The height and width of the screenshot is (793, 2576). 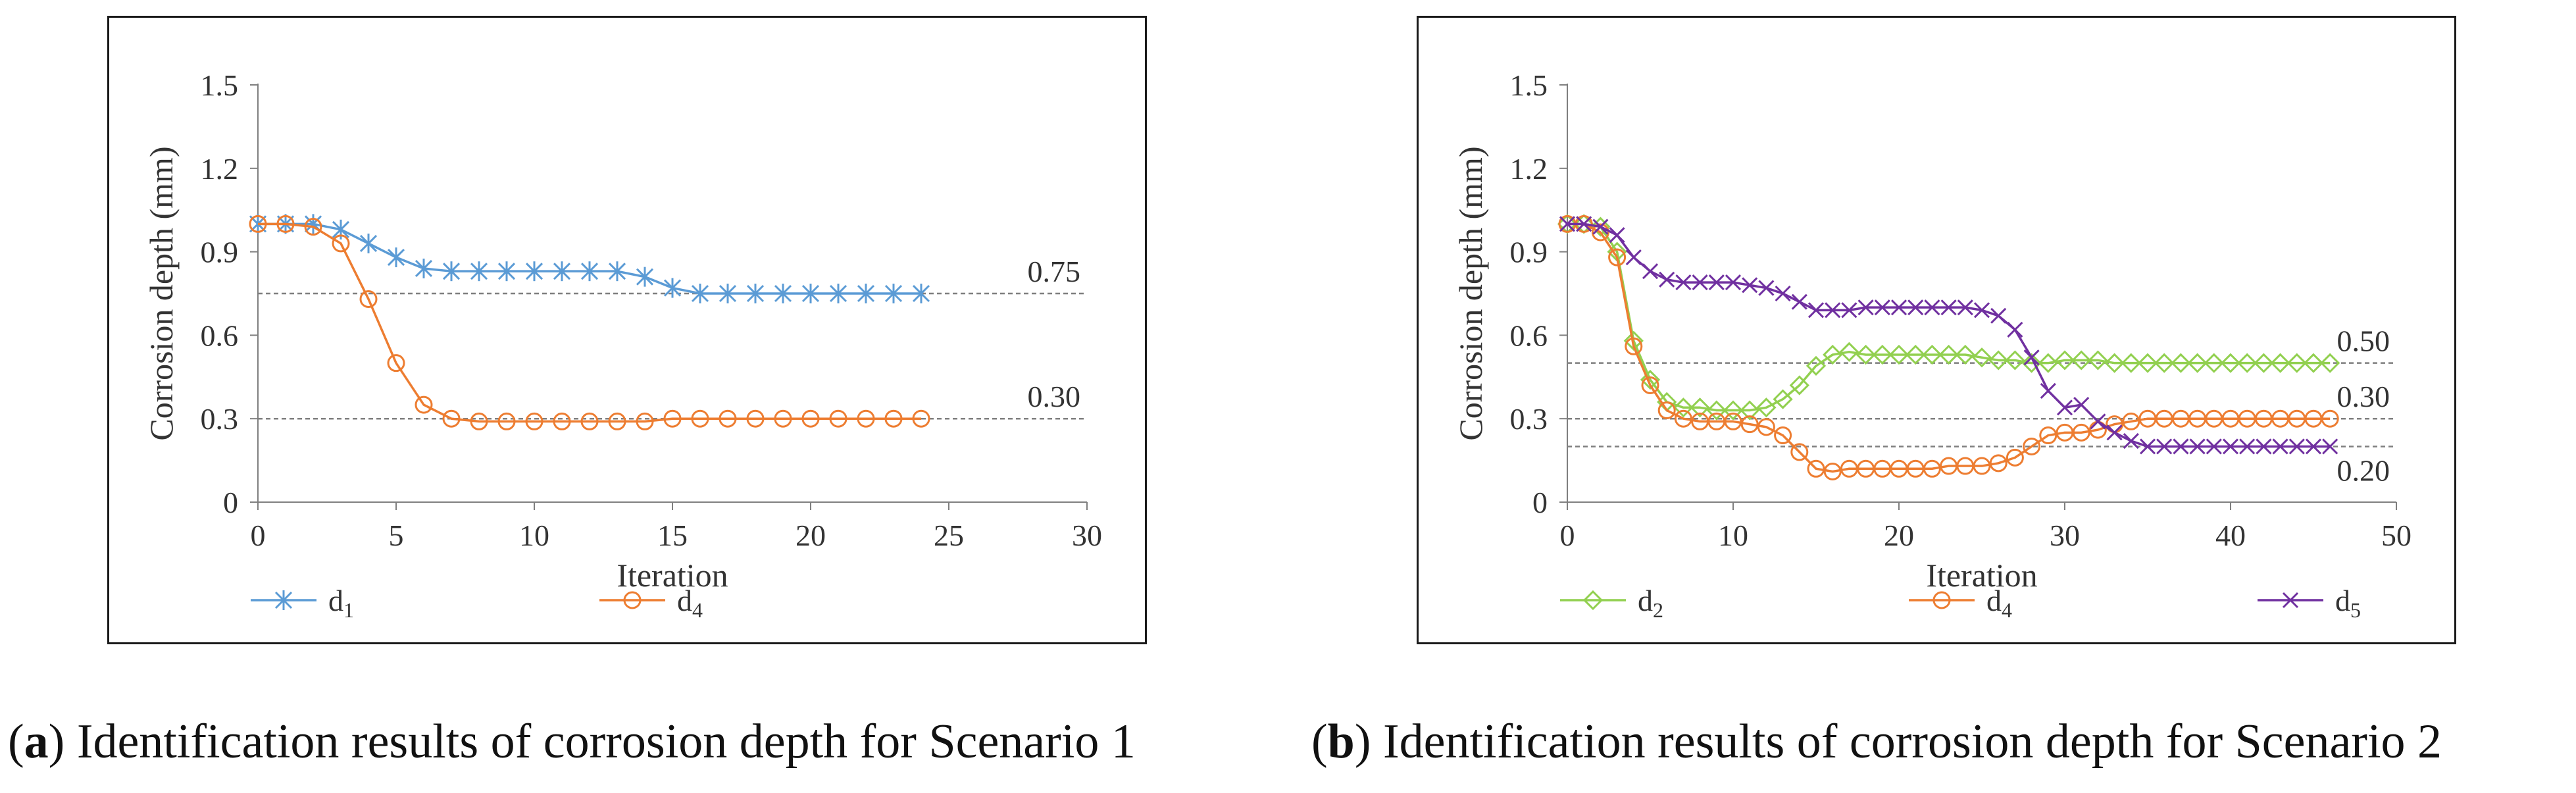 I want to click on chart0-series-1-point-6-shape, so click(x=424, y=405).